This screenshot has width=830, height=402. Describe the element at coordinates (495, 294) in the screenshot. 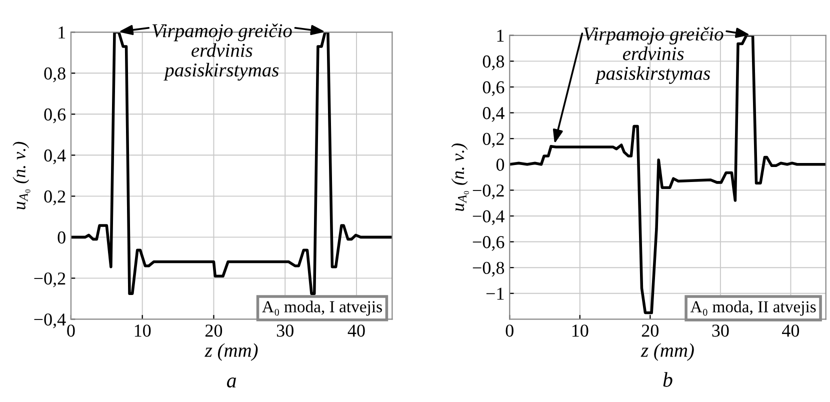

I see `y-tick-label: −1` at that location.